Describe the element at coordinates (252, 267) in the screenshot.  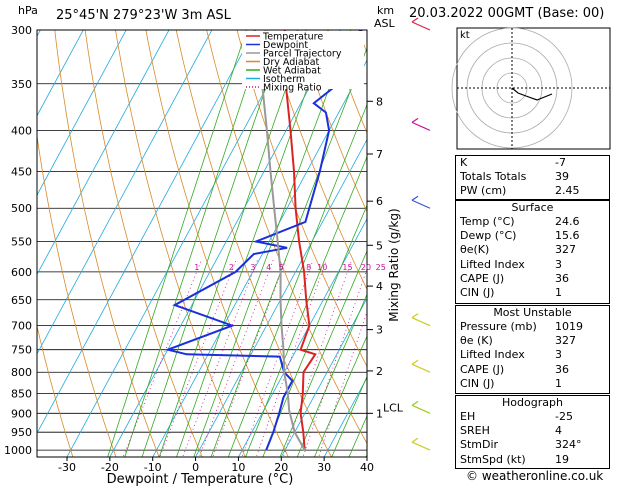
I see `mixing-ratio-label: 3` at that location.